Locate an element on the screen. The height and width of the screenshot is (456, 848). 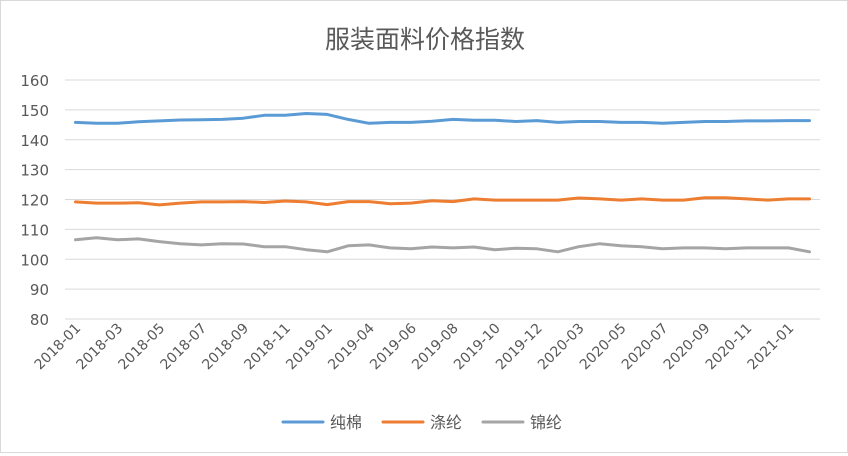
y-axis: 80 90 100 110 120 130 140 150 160 is located at coordinates (34, 200).